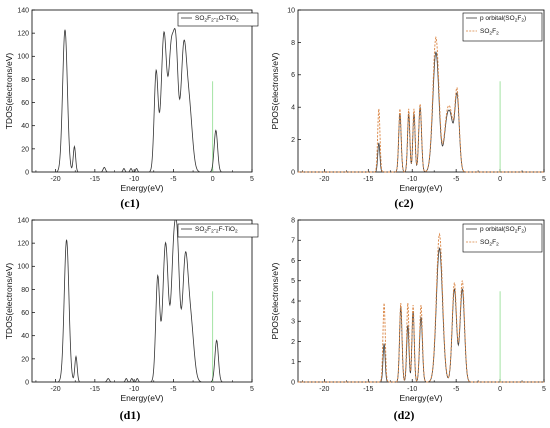  What do you see at coordinates (293, 241) in the screenshot?
I see `y-tick-label: 7` at bounding box center [293, 241].